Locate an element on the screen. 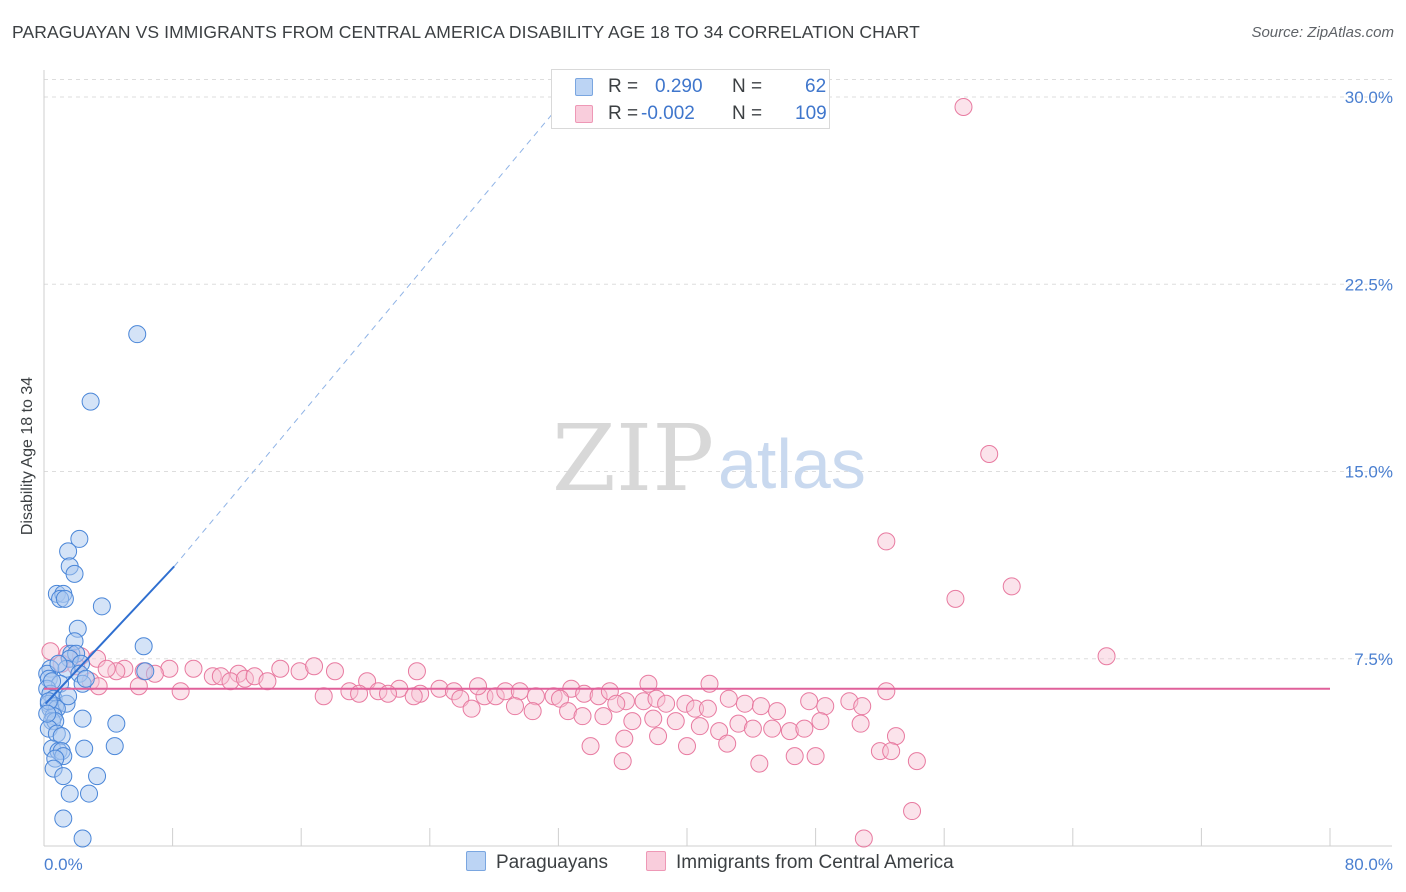  legend-row-immigrants: R = -0.002 N = 109 is located at coordinates (690, 114).